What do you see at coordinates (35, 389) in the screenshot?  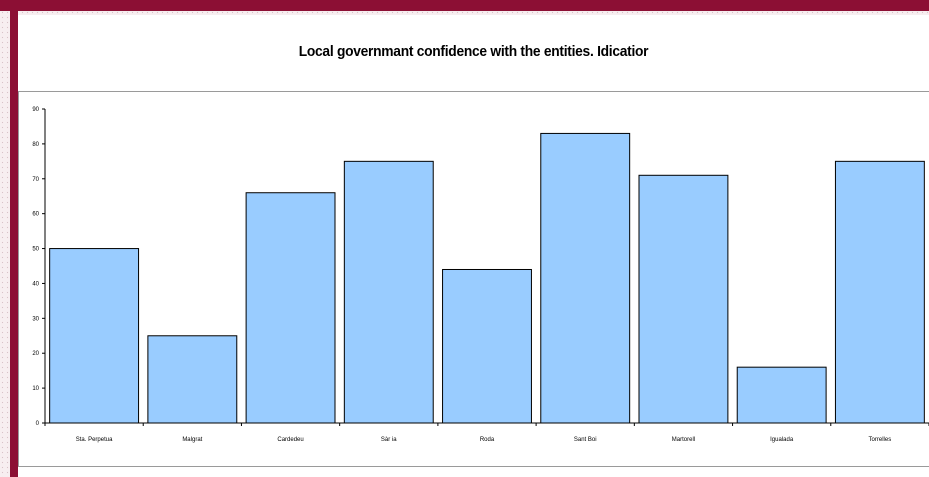 I see `y-tick-label: 10` at bounding box center [35, 389].